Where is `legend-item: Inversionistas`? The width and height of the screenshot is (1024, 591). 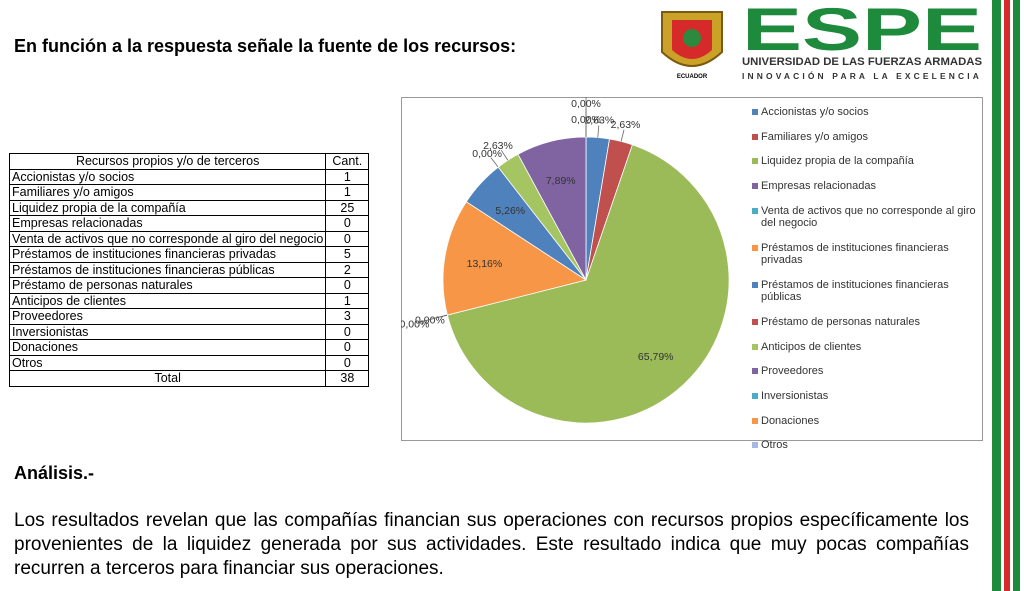 legend-item: Inversionistas is located at coordinates (864, 396).